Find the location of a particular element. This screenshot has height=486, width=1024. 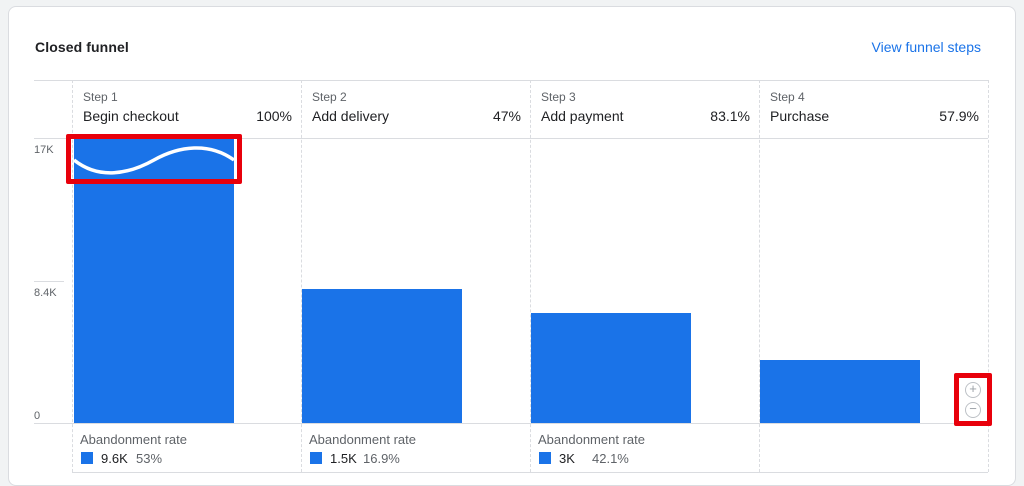

footer-bottom-line is located at coordinates (530, 472).